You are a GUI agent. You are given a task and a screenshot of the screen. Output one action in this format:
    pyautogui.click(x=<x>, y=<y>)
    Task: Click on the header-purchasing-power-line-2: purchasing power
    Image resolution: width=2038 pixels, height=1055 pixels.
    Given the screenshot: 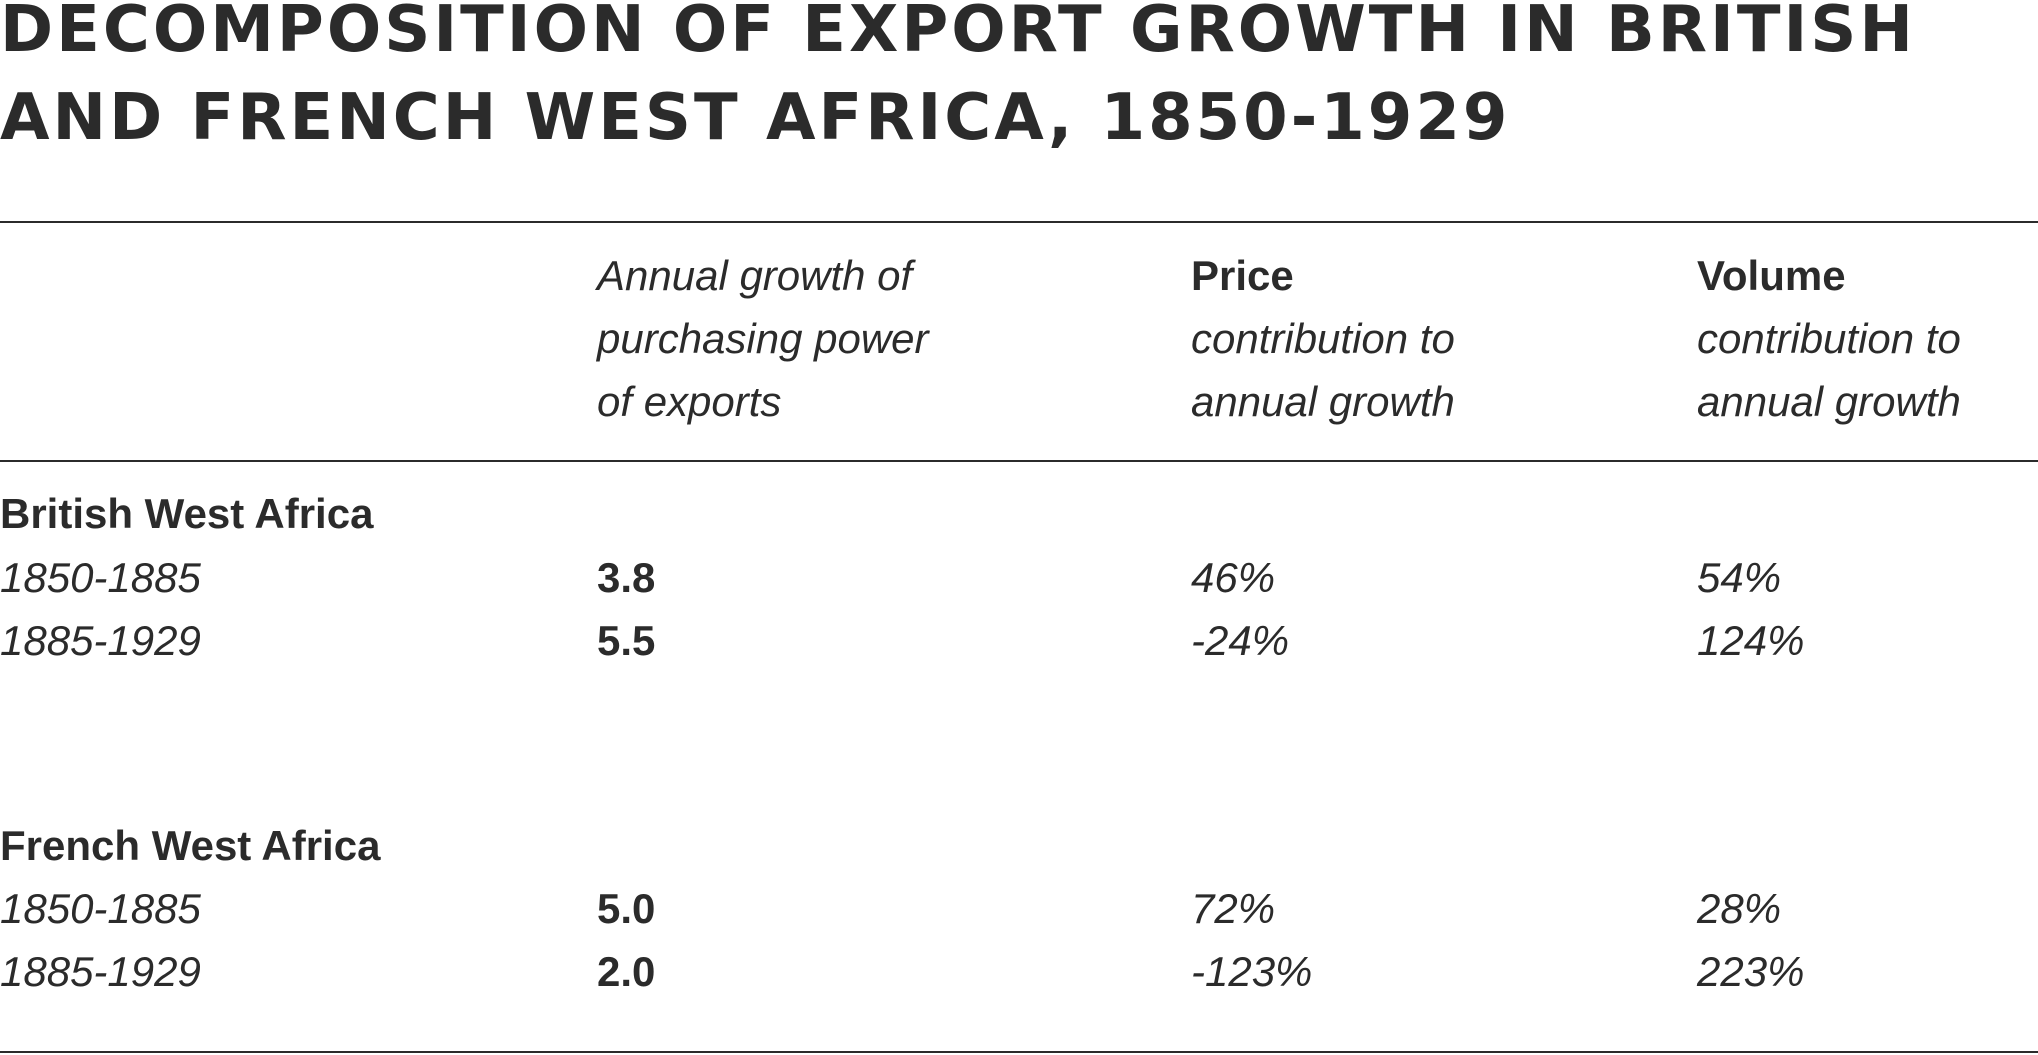 What is the action you would take?
    pyautogui.click(x=763, y=338)
    